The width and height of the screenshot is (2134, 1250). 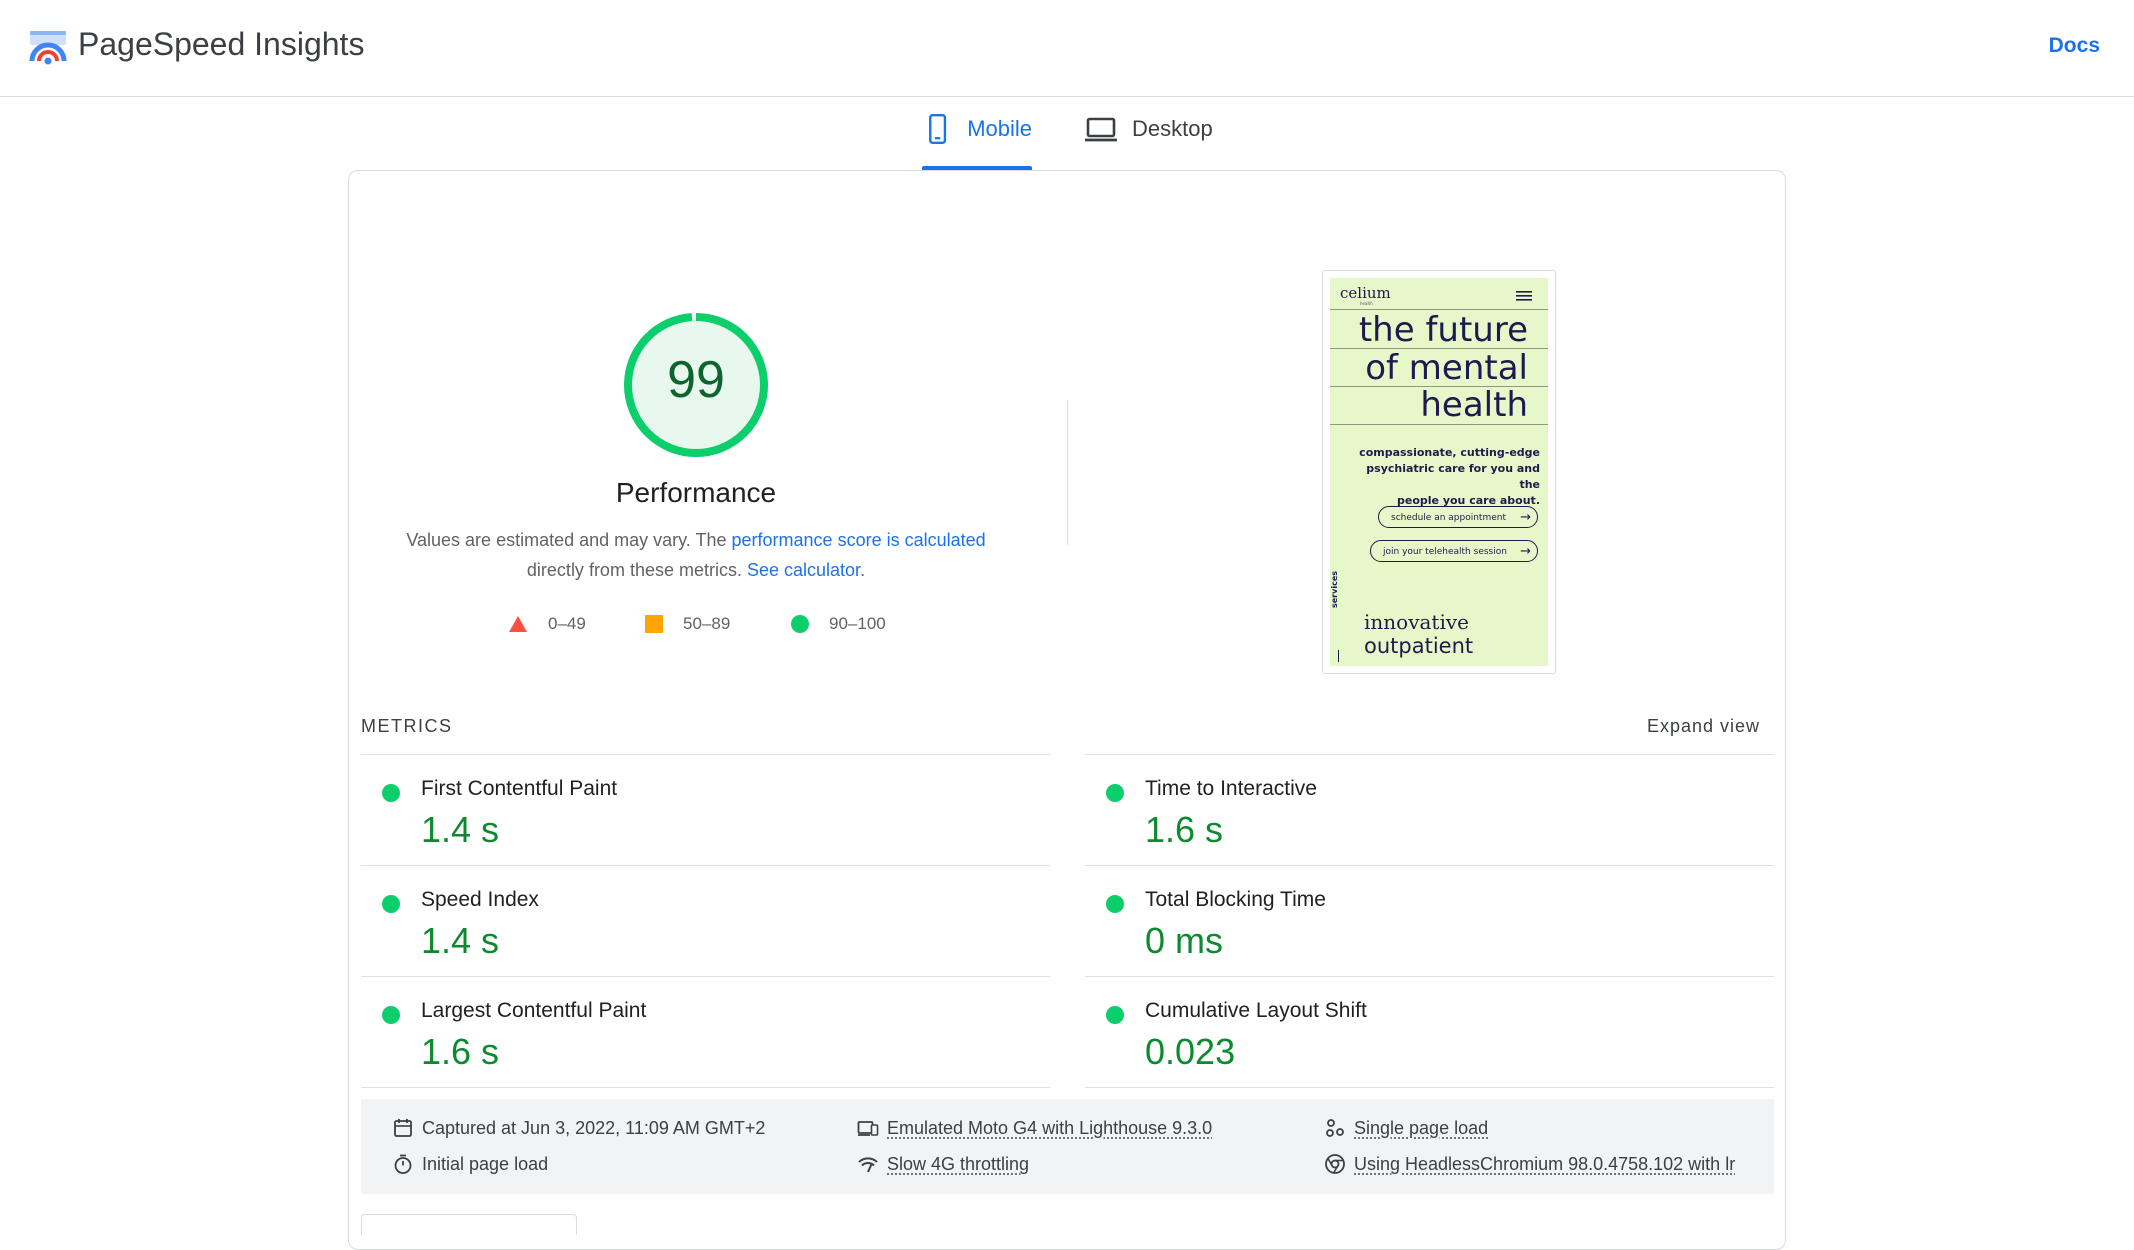 What do you see at coordinates (1468, 500) in the screenshot?
I see `tagline-line: people you care about.` at bounding box center [1468, 500].